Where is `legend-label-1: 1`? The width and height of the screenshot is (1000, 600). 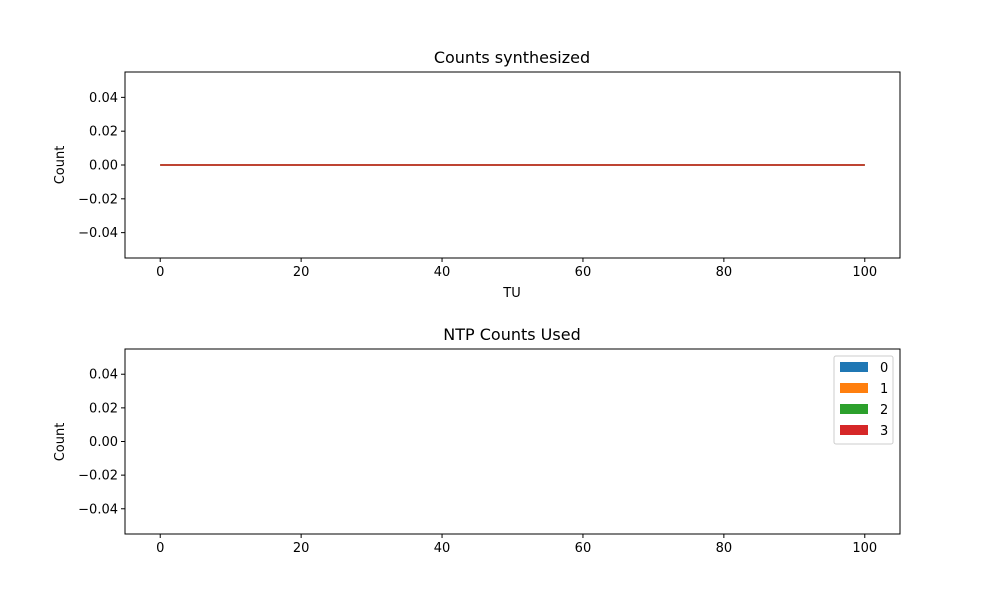 legend-label-1: 1 is located at coordinates (884, 389).